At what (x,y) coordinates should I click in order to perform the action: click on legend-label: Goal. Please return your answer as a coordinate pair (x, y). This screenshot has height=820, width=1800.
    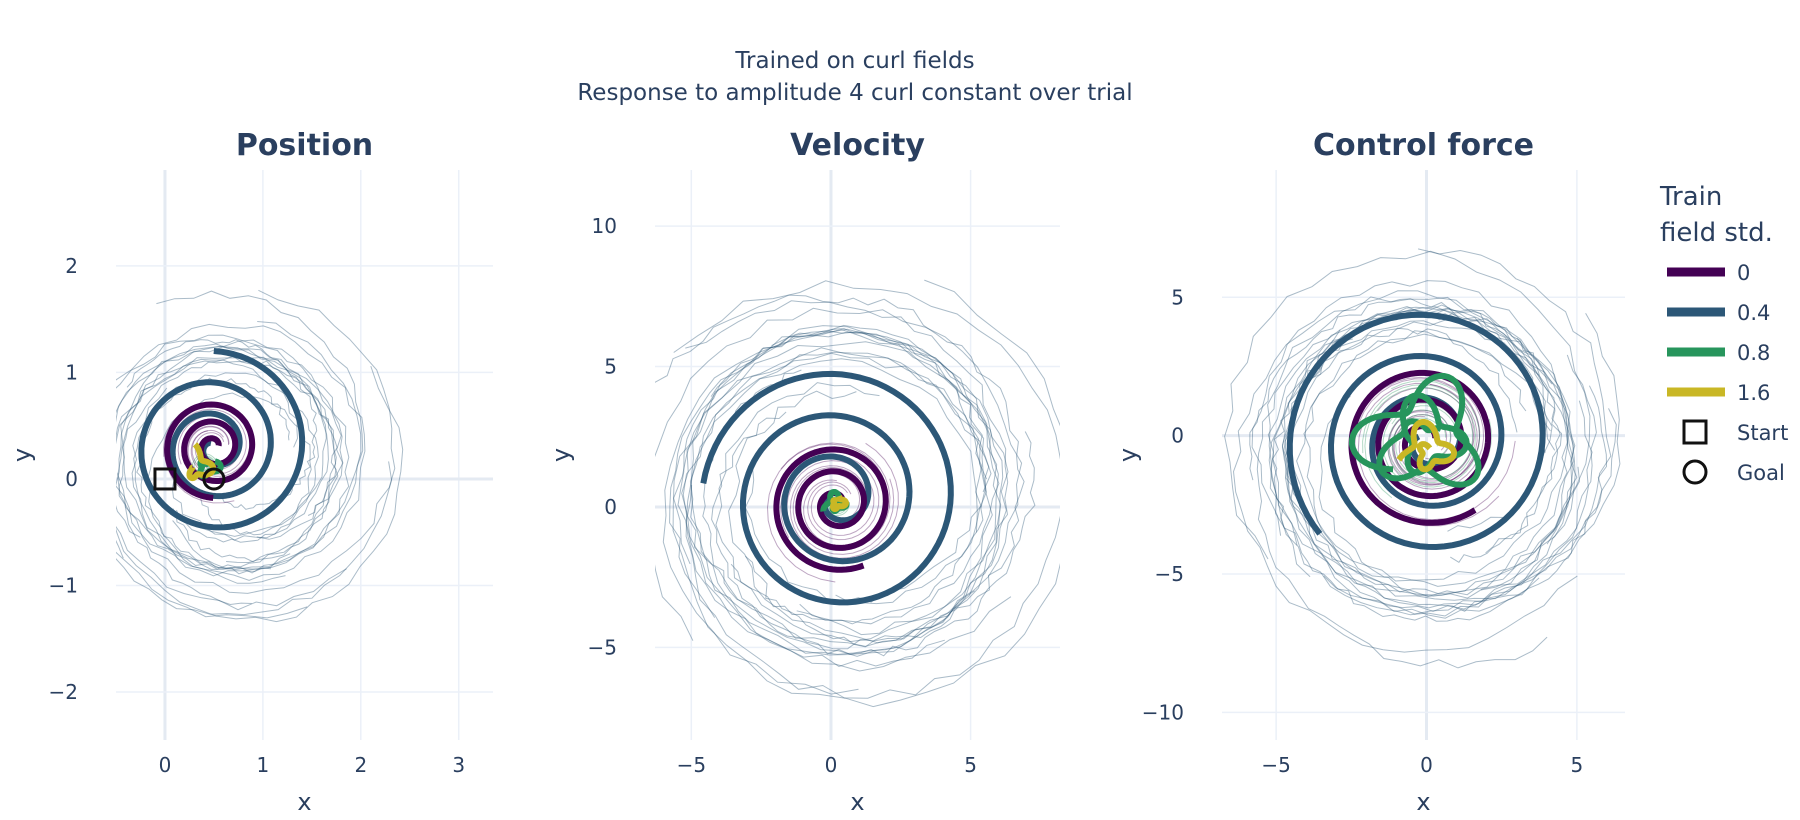
    Looking at the image, I should click on (1761, 473).